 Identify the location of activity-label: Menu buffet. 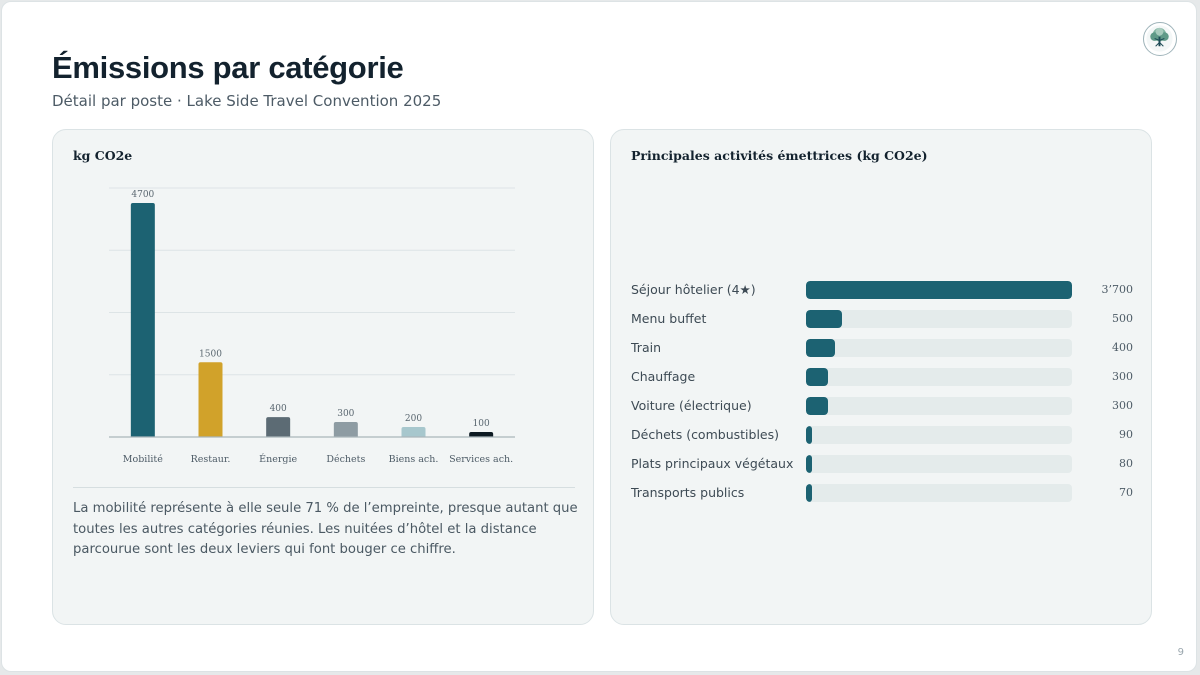
(669, 318).